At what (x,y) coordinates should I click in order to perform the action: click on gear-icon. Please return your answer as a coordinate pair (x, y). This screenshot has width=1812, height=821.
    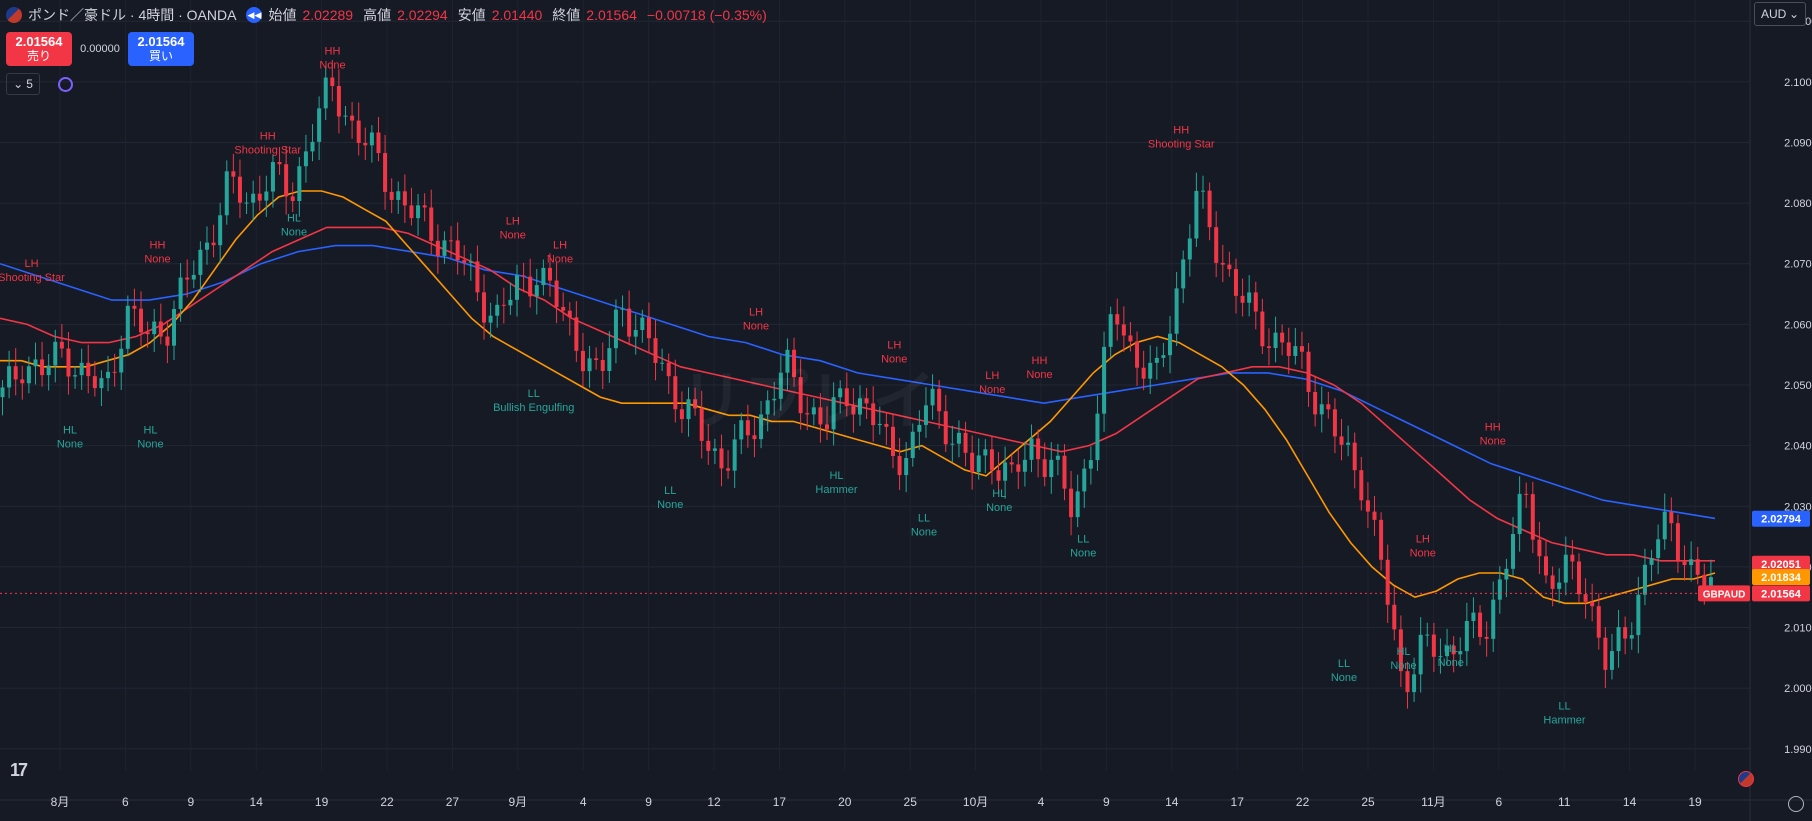
    Looking at the image, I should click on (1796, 804).